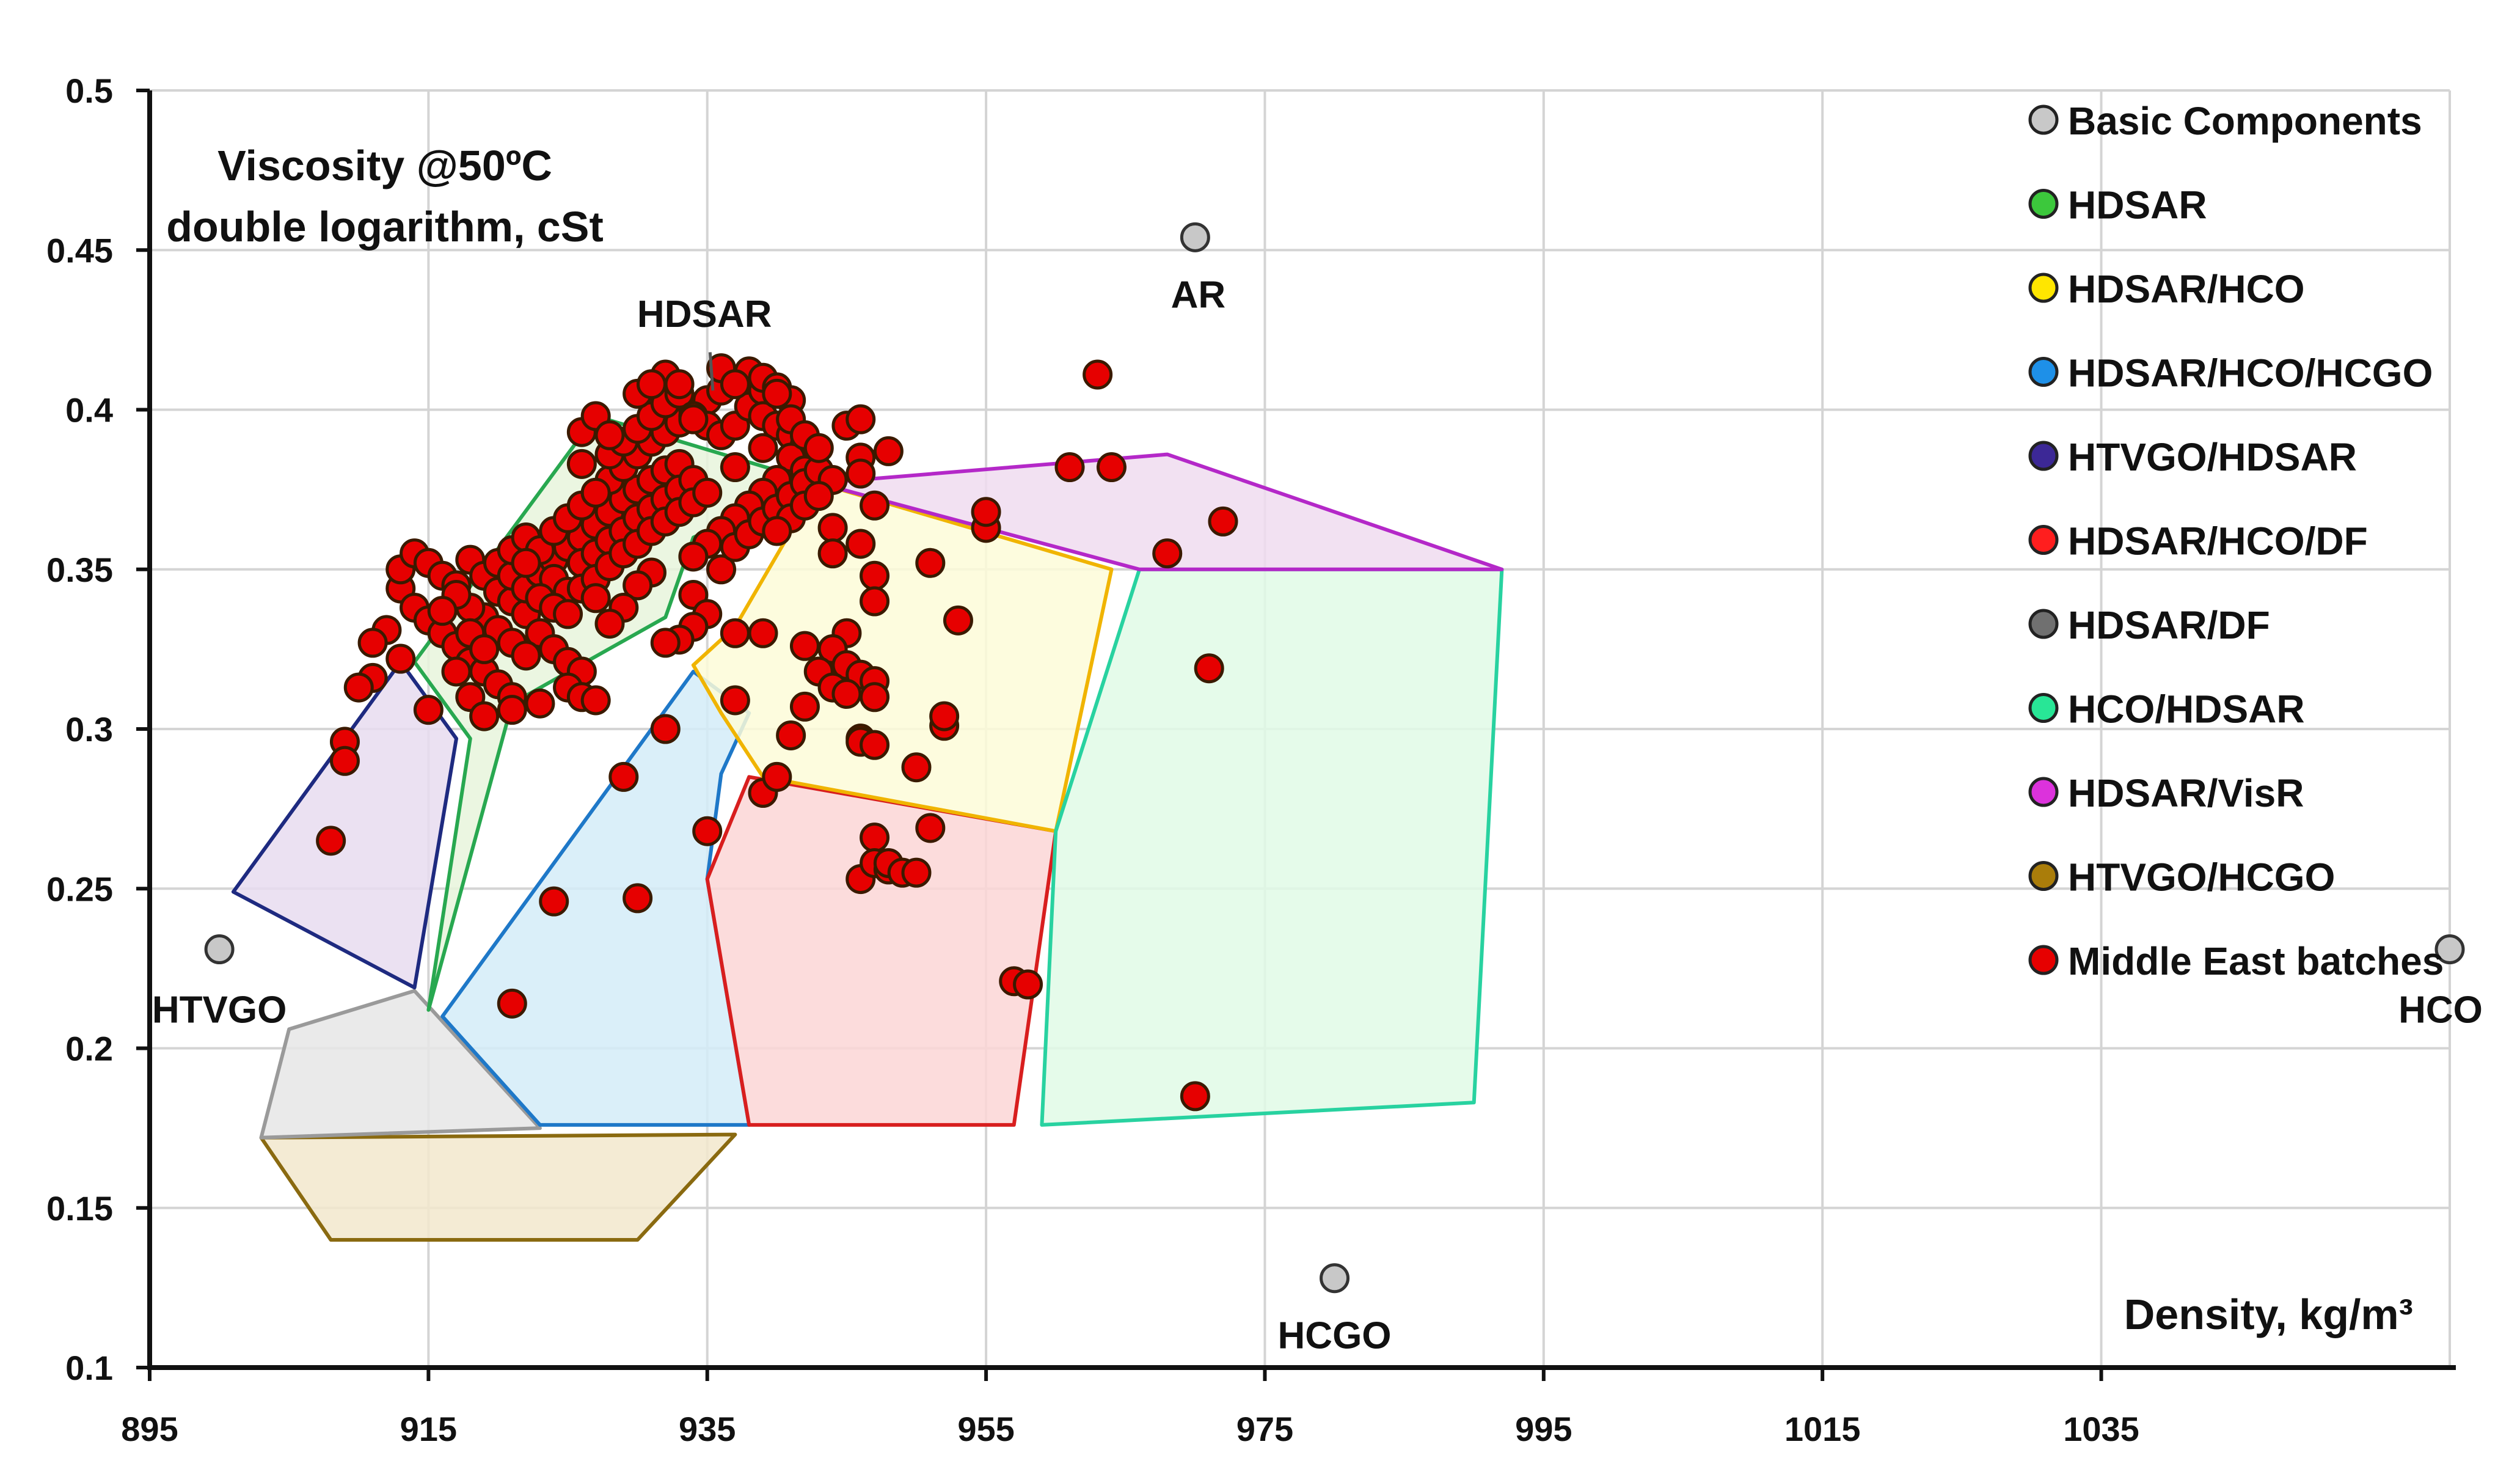 The height and width of the screenshot is (1469, 2520). What do you see at coordinates (1160, 511) in the screenshot?
I see `region-hdsar-visr` at bounding box center [1160, 511].